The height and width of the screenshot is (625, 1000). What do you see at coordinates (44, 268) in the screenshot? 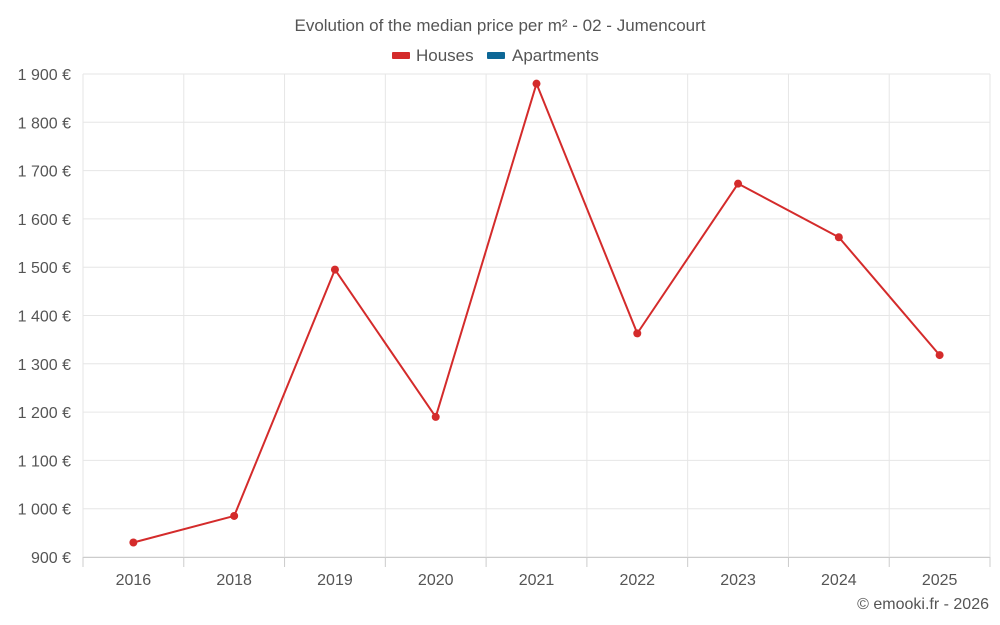
I see `y-tick-label: 1 500 €` at bounding box center [44, 268].